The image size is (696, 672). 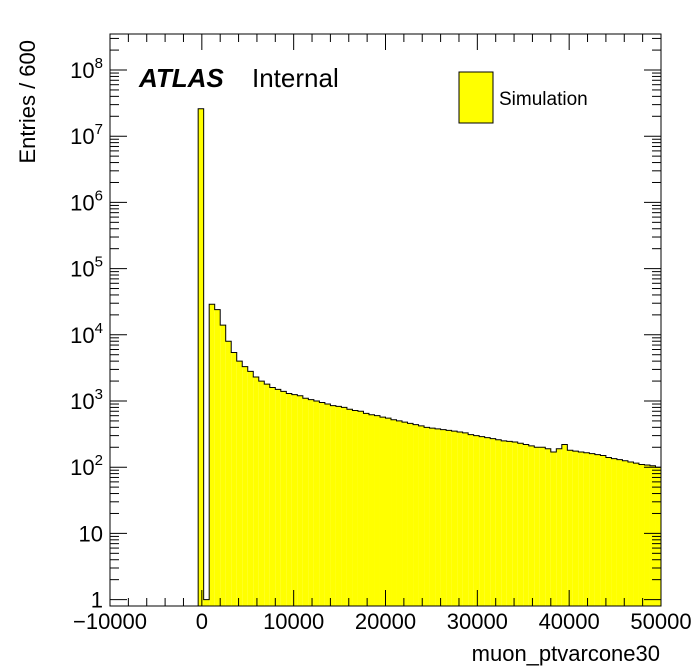 What do you see at coordinates (660, 621) in the screenshot?
I see `x-tick-label: 50000` at bounding box center [660, 621].